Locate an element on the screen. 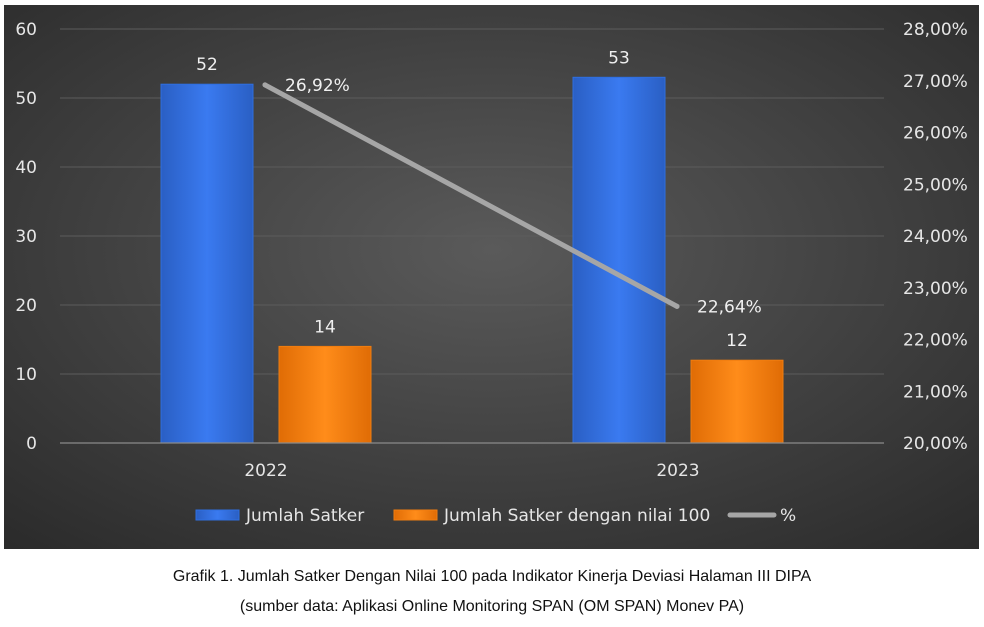 The image size is (984, 627). x-tick-label: 2023 is located at coordinates (677, 471).